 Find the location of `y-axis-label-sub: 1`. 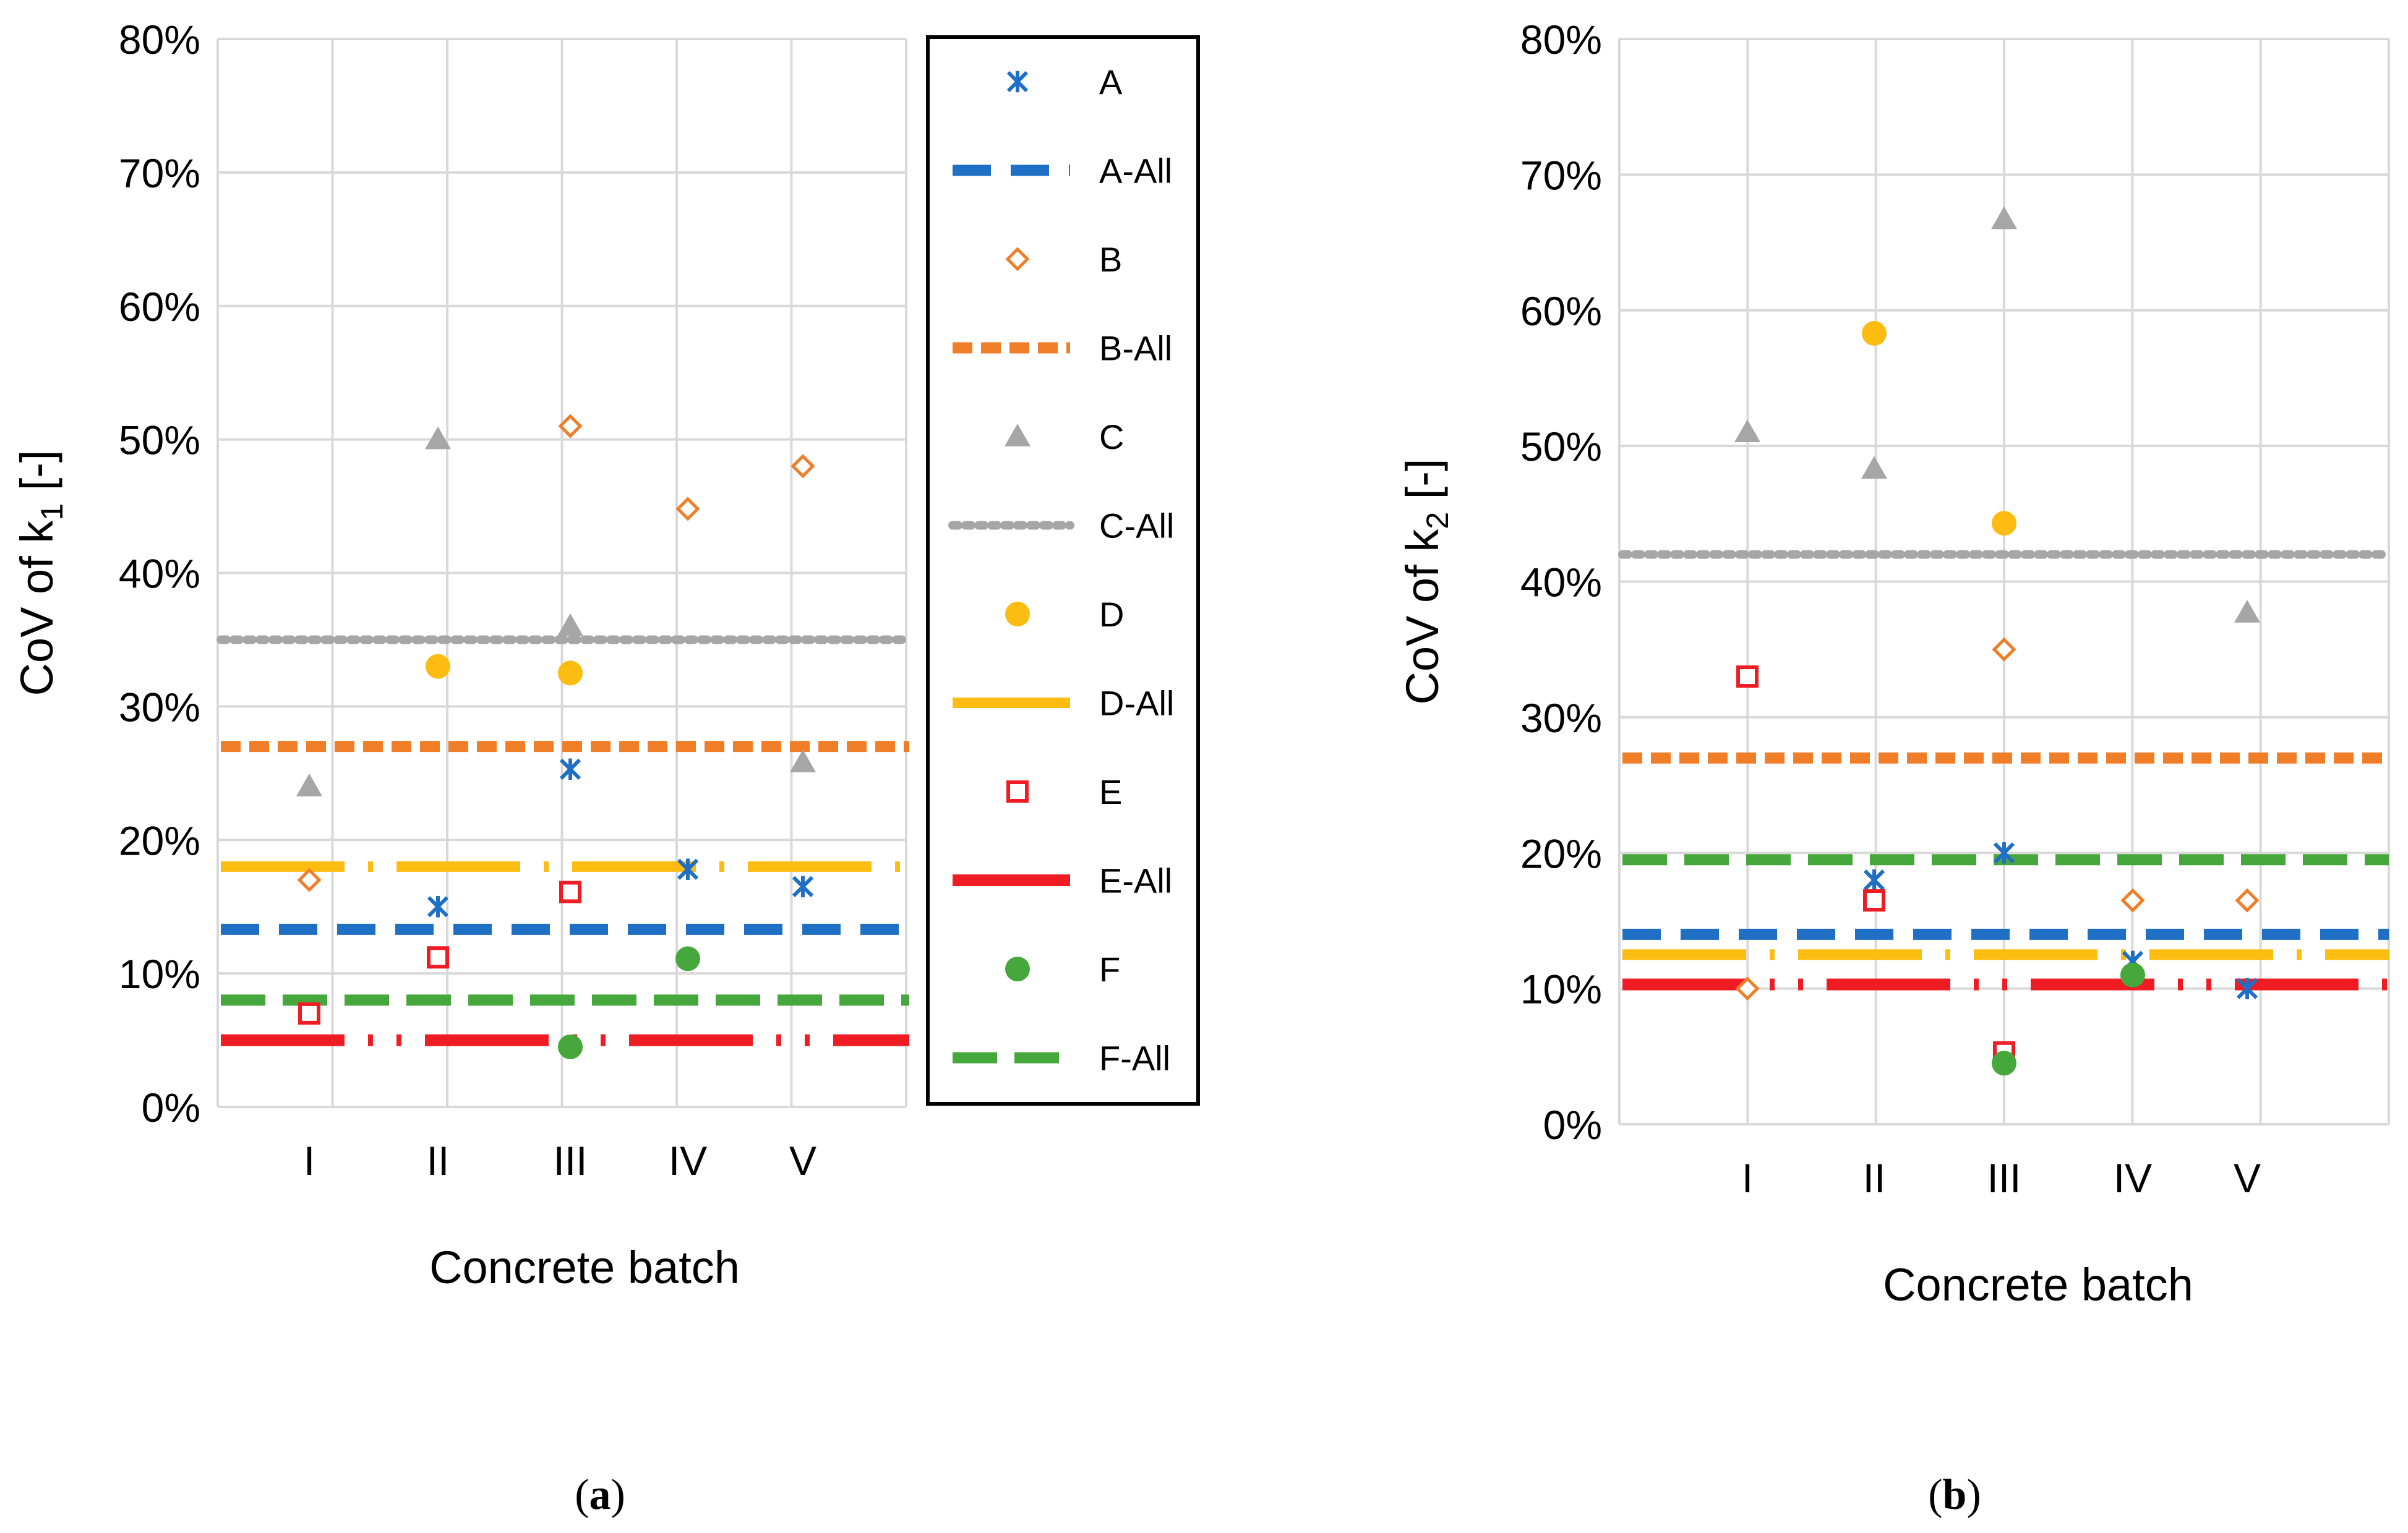

y-axis-label-sub: 1 is located at coordinates (52, 512).